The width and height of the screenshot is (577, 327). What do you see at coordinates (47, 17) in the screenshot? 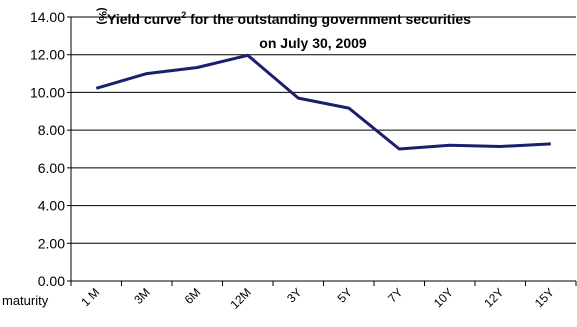
I see `y-tick-label: 14.00` at bounding box center [47, 17].